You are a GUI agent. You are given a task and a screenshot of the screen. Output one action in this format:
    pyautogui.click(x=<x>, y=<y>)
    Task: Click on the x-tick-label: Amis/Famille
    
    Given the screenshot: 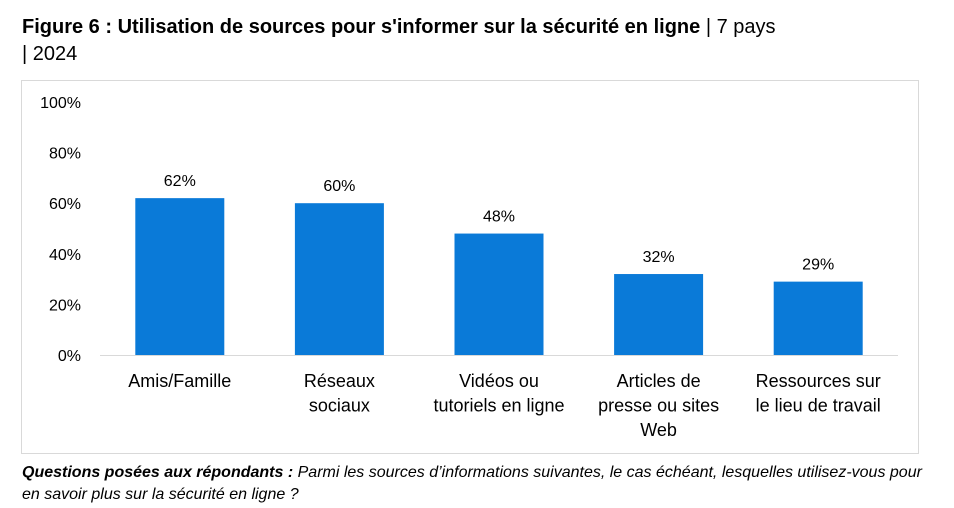 What is the action you would take?
    pyautogui.click(x=179, y=381)
    